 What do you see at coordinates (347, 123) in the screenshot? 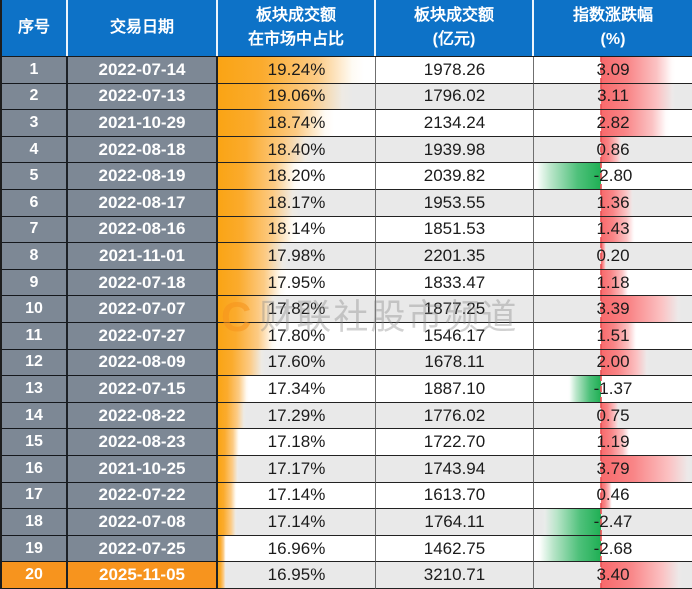
I see `table-row: 3 2021-10-29 18.74% 2134.24 2.82` at bounding box center [347, 123].